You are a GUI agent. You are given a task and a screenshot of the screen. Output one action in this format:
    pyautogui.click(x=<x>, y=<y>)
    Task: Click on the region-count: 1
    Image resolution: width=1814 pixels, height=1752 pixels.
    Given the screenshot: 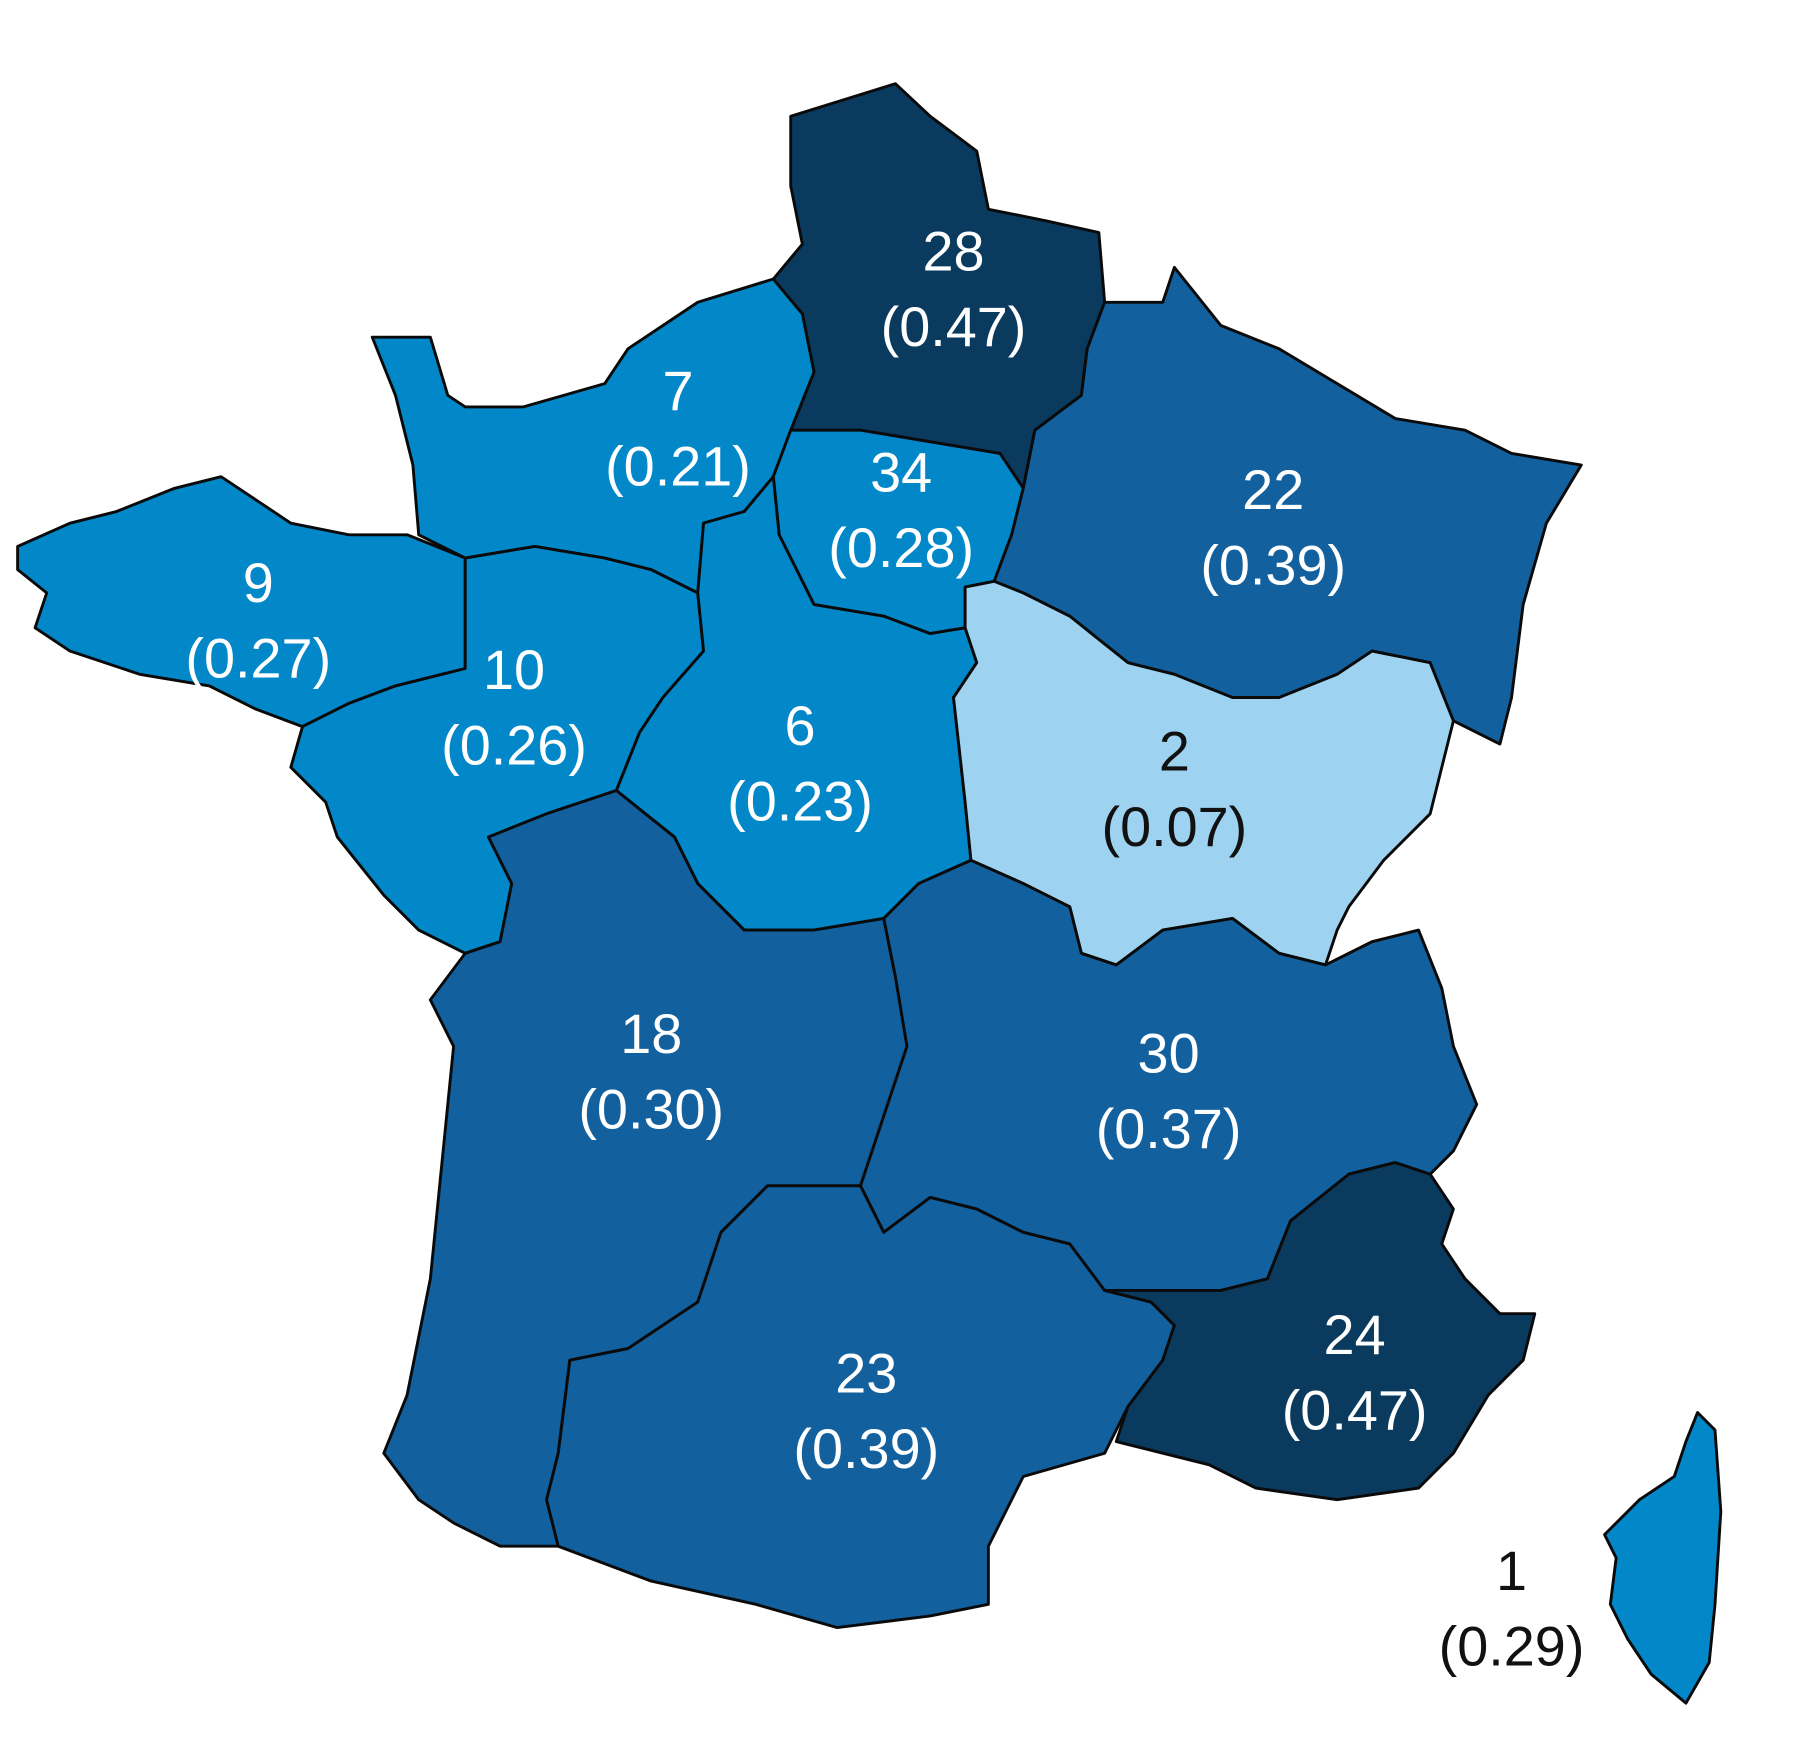 What is the action you would take?
    pyautogui.click(x=1511, y=1570)
    